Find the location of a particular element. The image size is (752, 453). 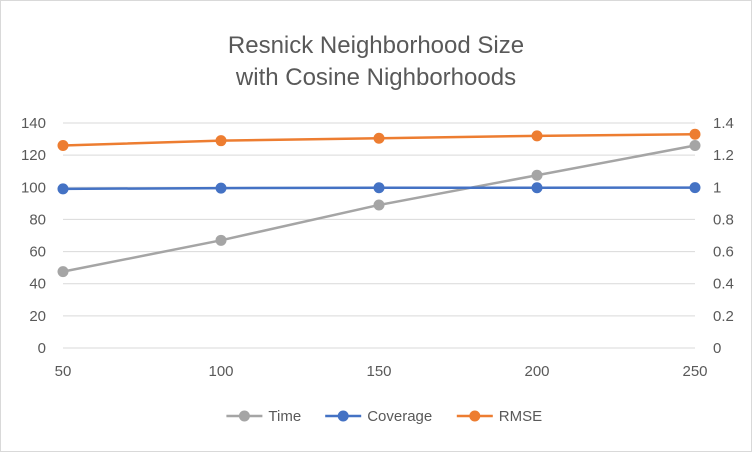

right-y-tick-label: 0.6 is located at coordinates (723, 252).